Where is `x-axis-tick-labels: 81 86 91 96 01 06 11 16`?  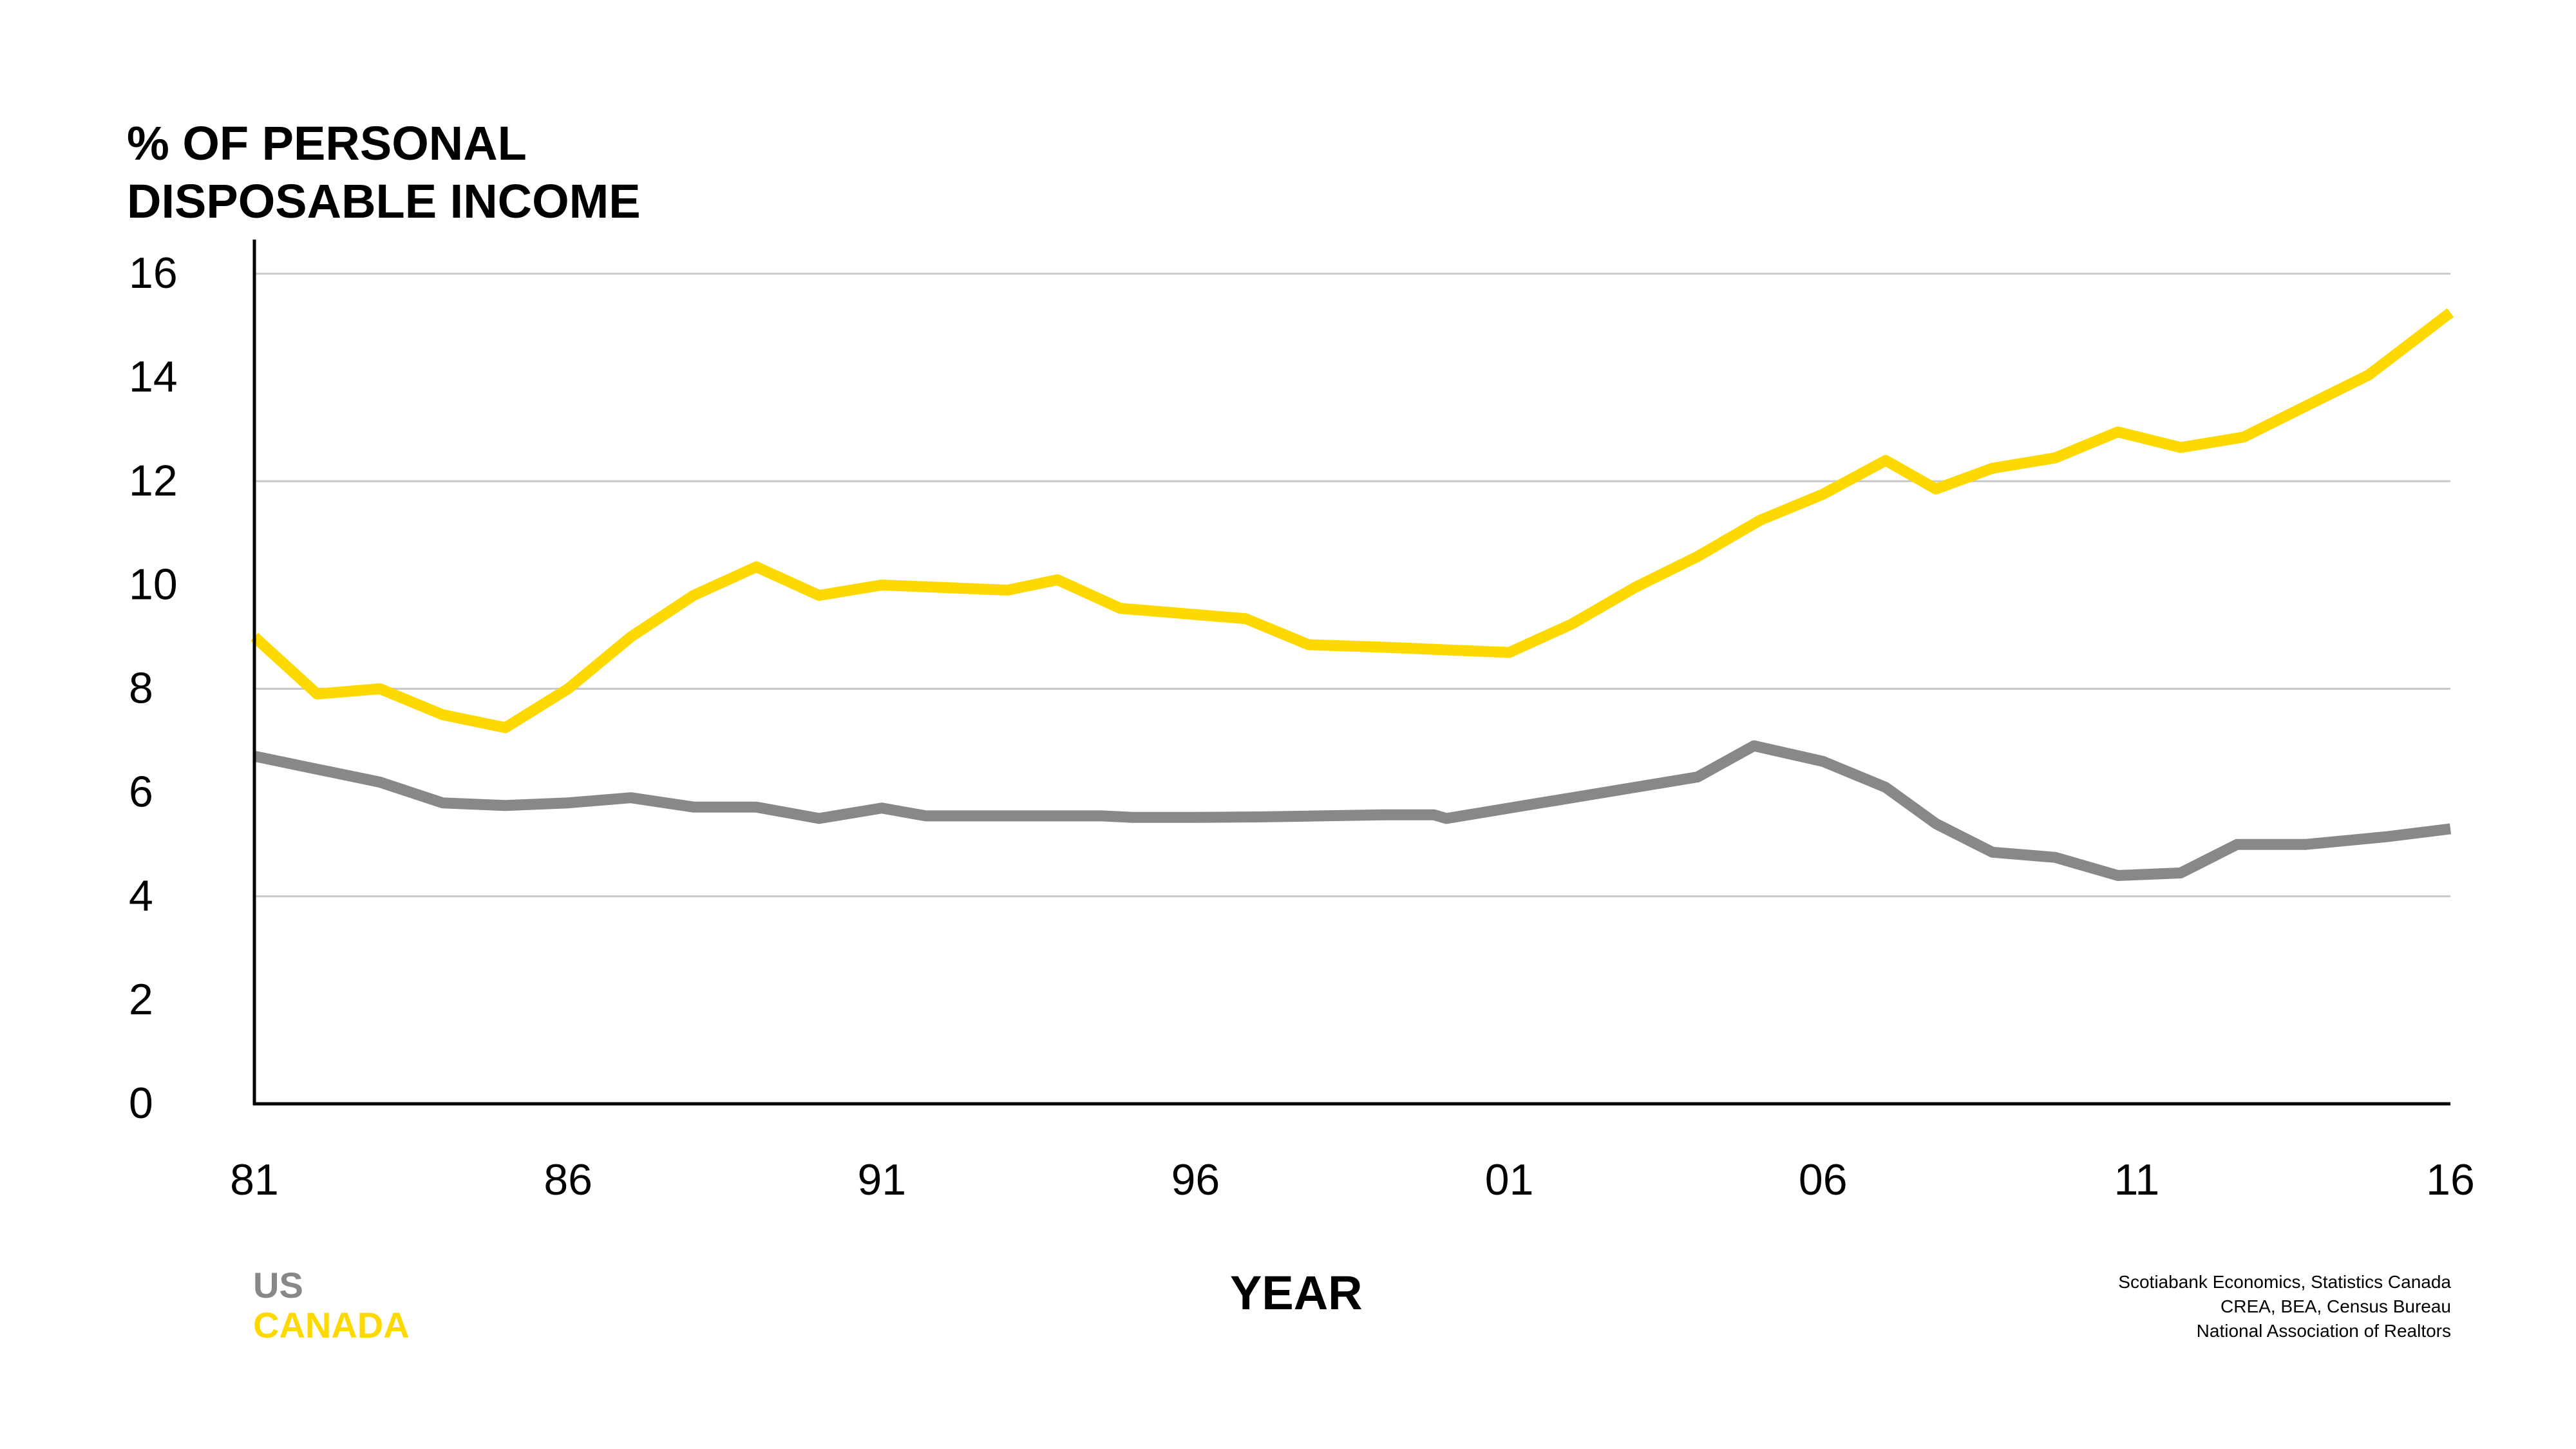
x-axis-tick-labels: 81 86 91 96 01 06 11 16 is located at coordinates (1352, 1179).